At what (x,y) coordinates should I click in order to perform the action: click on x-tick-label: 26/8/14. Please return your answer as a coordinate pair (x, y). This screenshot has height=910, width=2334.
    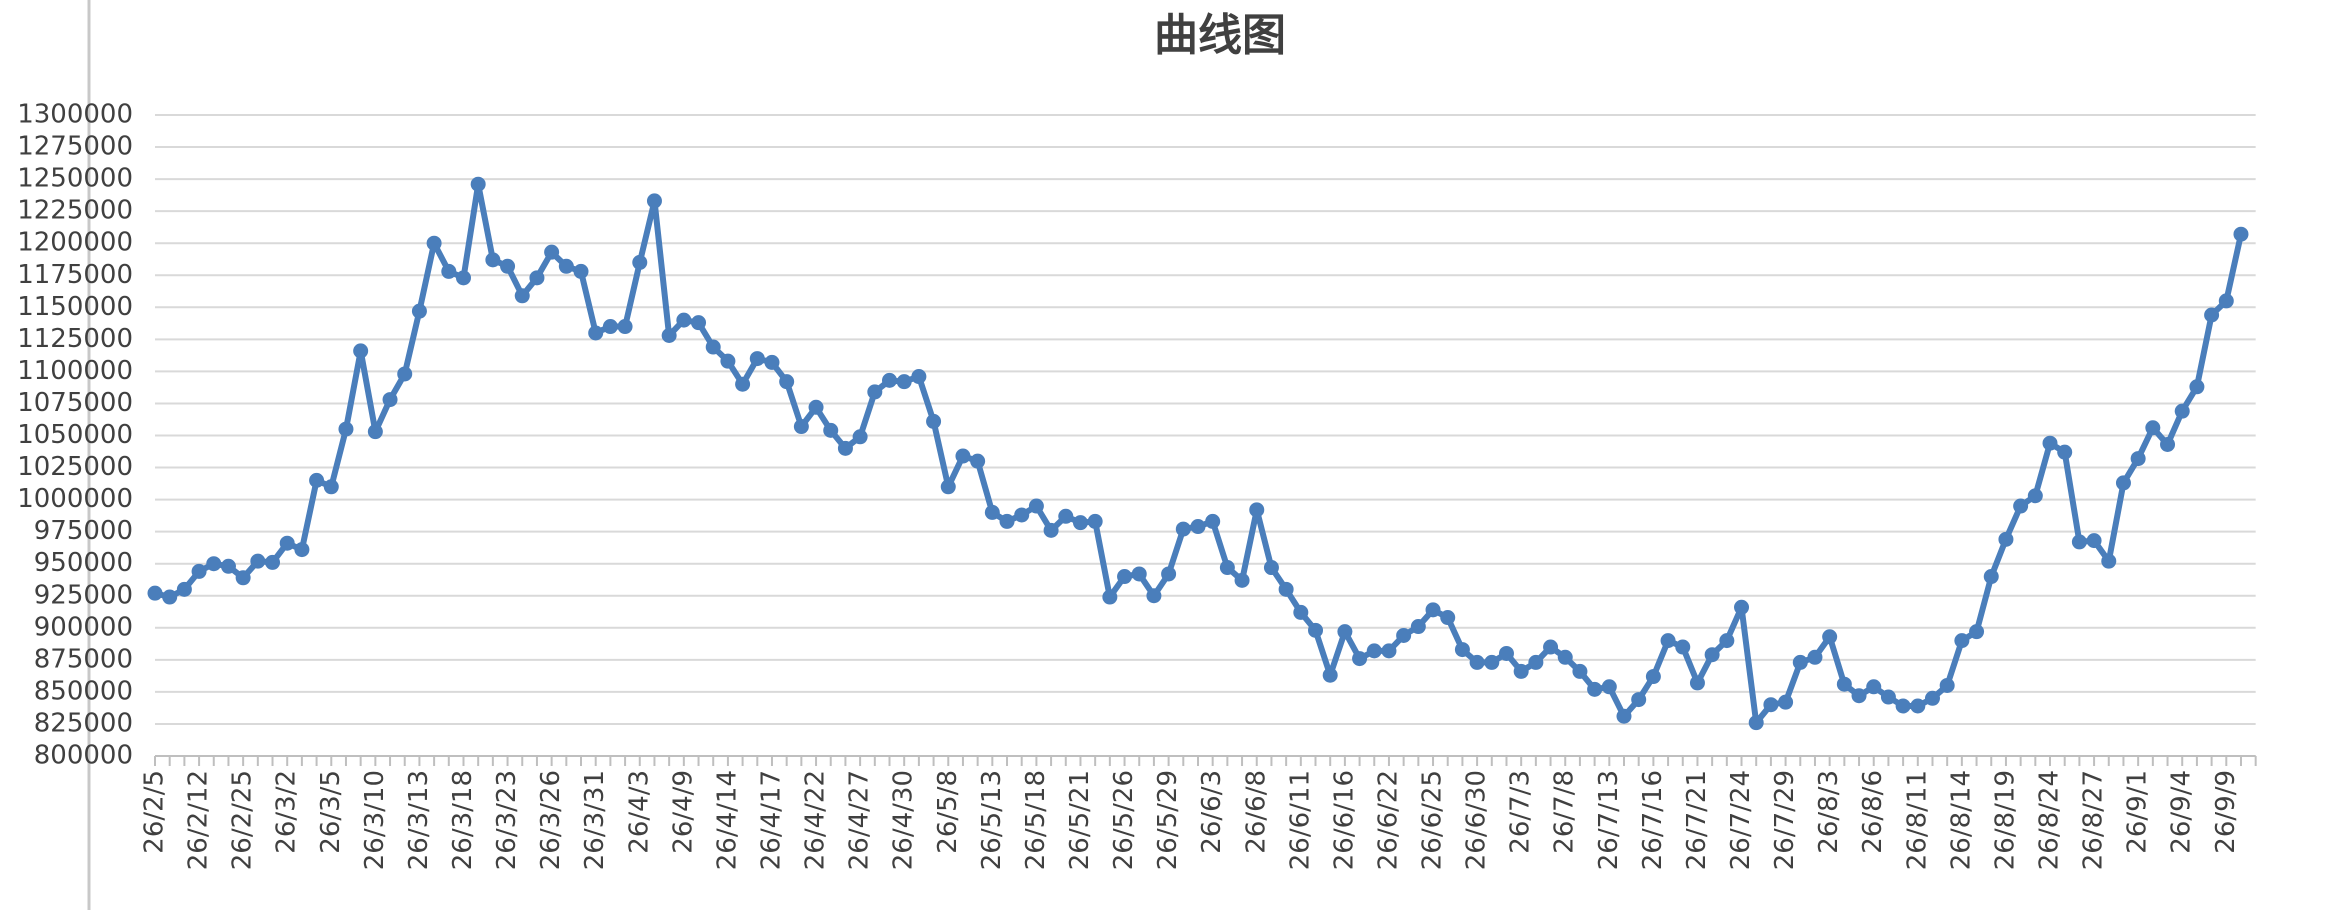
    Looking at the image, I should click on (1961, 820).